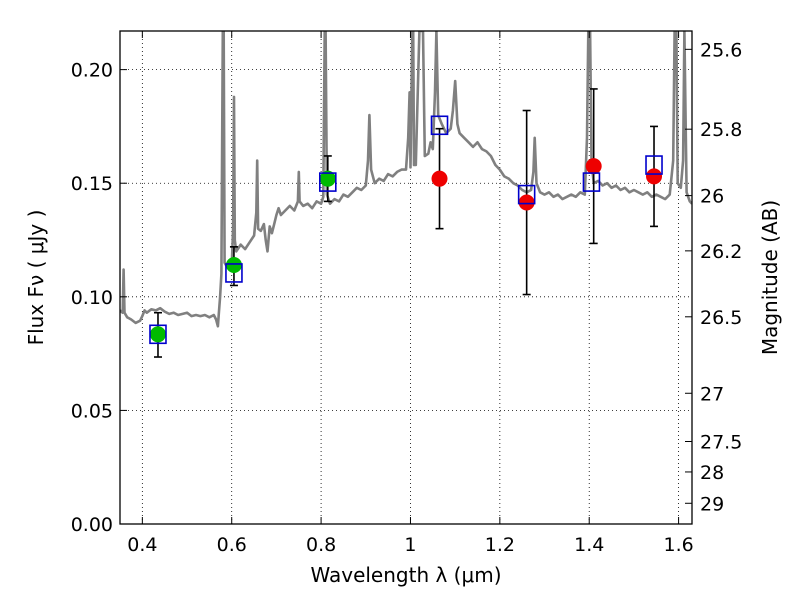 The height and width of the screenshot is (600, 800). I want to click on x-tick-label: 1.4, so click(589, 545).